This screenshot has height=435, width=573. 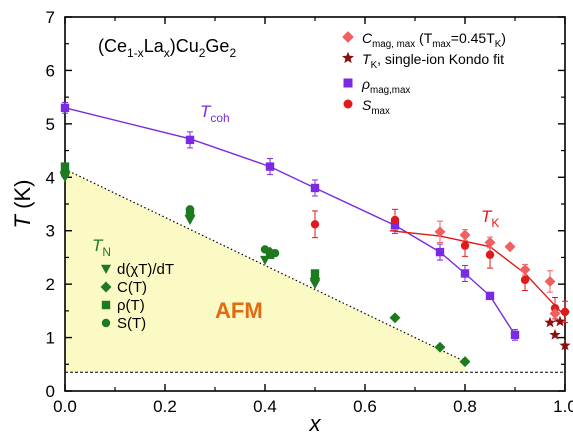 I want to click on y-tick-label: 2, so click(x=50, y=284).